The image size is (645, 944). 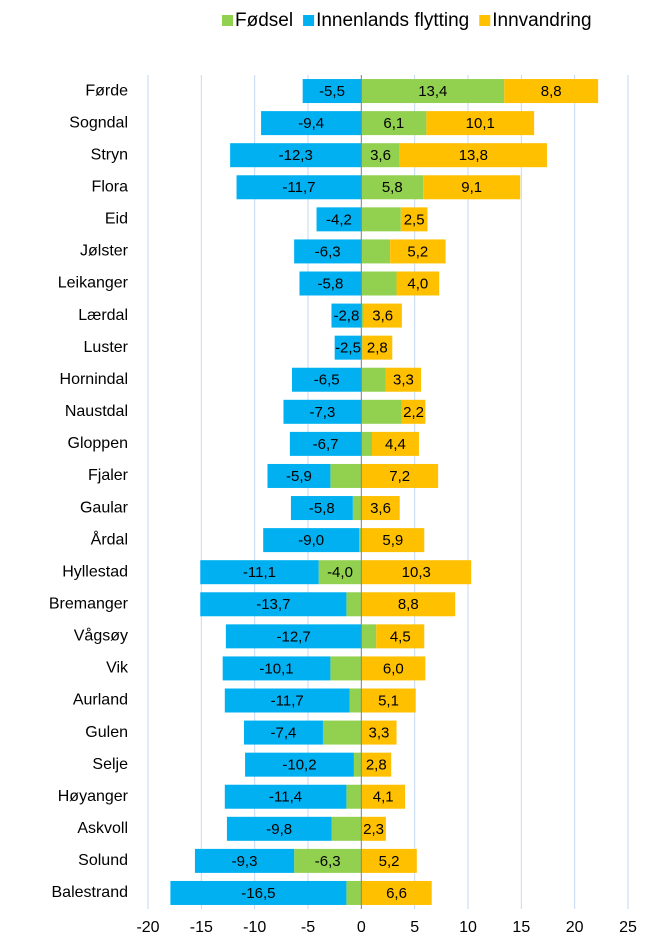 I want to click on data-label: 2,5, so click(x=414, y=219).